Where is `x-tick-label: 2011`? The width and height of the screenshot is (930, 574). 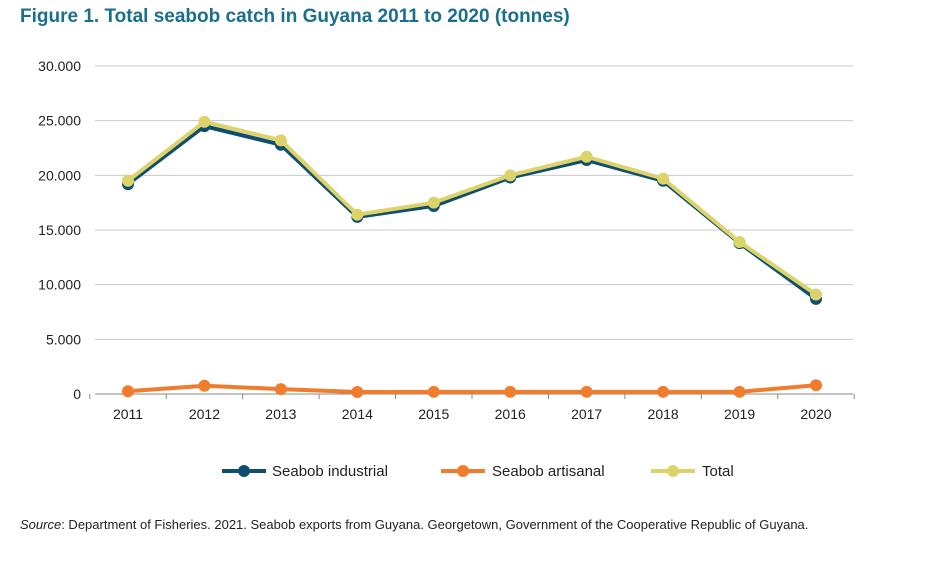 x-tick-label: 2011 is located at coordinates (128, 414).